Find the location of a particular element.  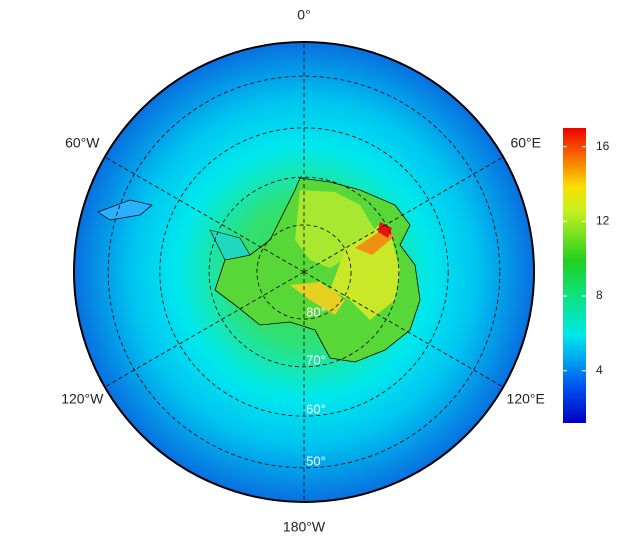

meridian-label: 120°E is located at coordinates (526, 399).